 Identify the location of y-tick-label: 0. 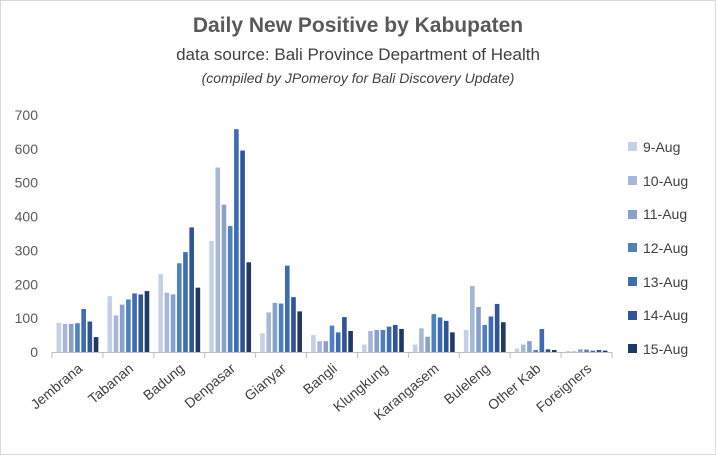
(34, 352).